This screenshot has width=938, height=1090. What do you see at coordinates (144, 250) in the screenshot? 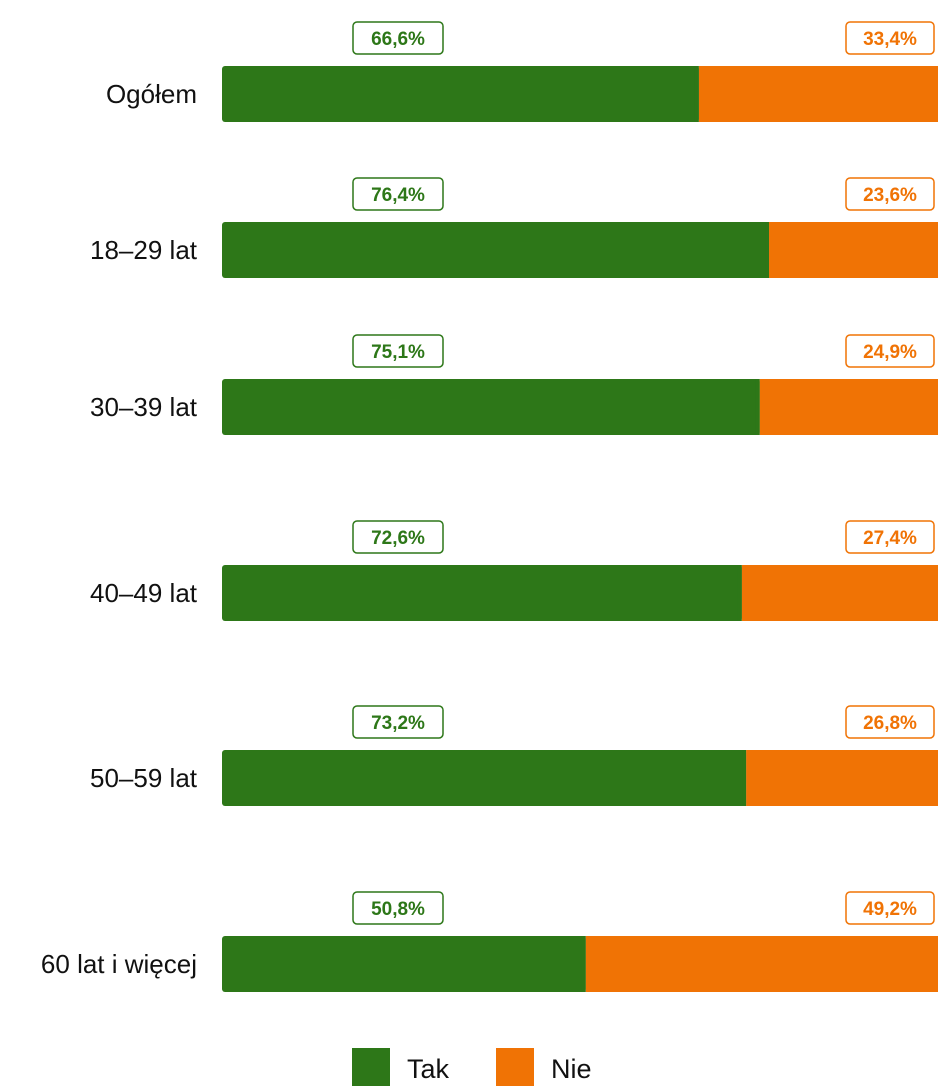
I see `category-label: 18–29 lat` at bounding box center [144, 250].